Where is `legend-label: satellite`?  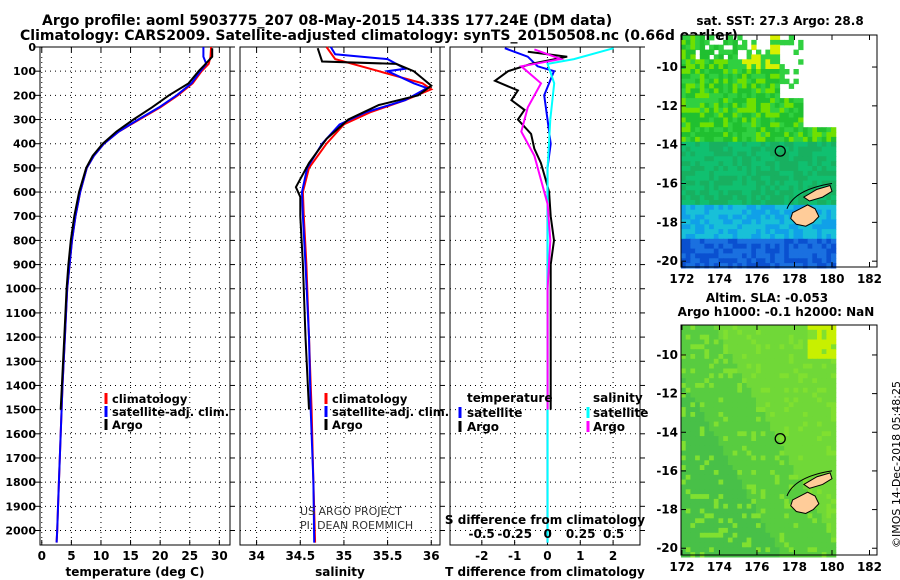
legend-label: satellite is located at coordinates (620, 413).